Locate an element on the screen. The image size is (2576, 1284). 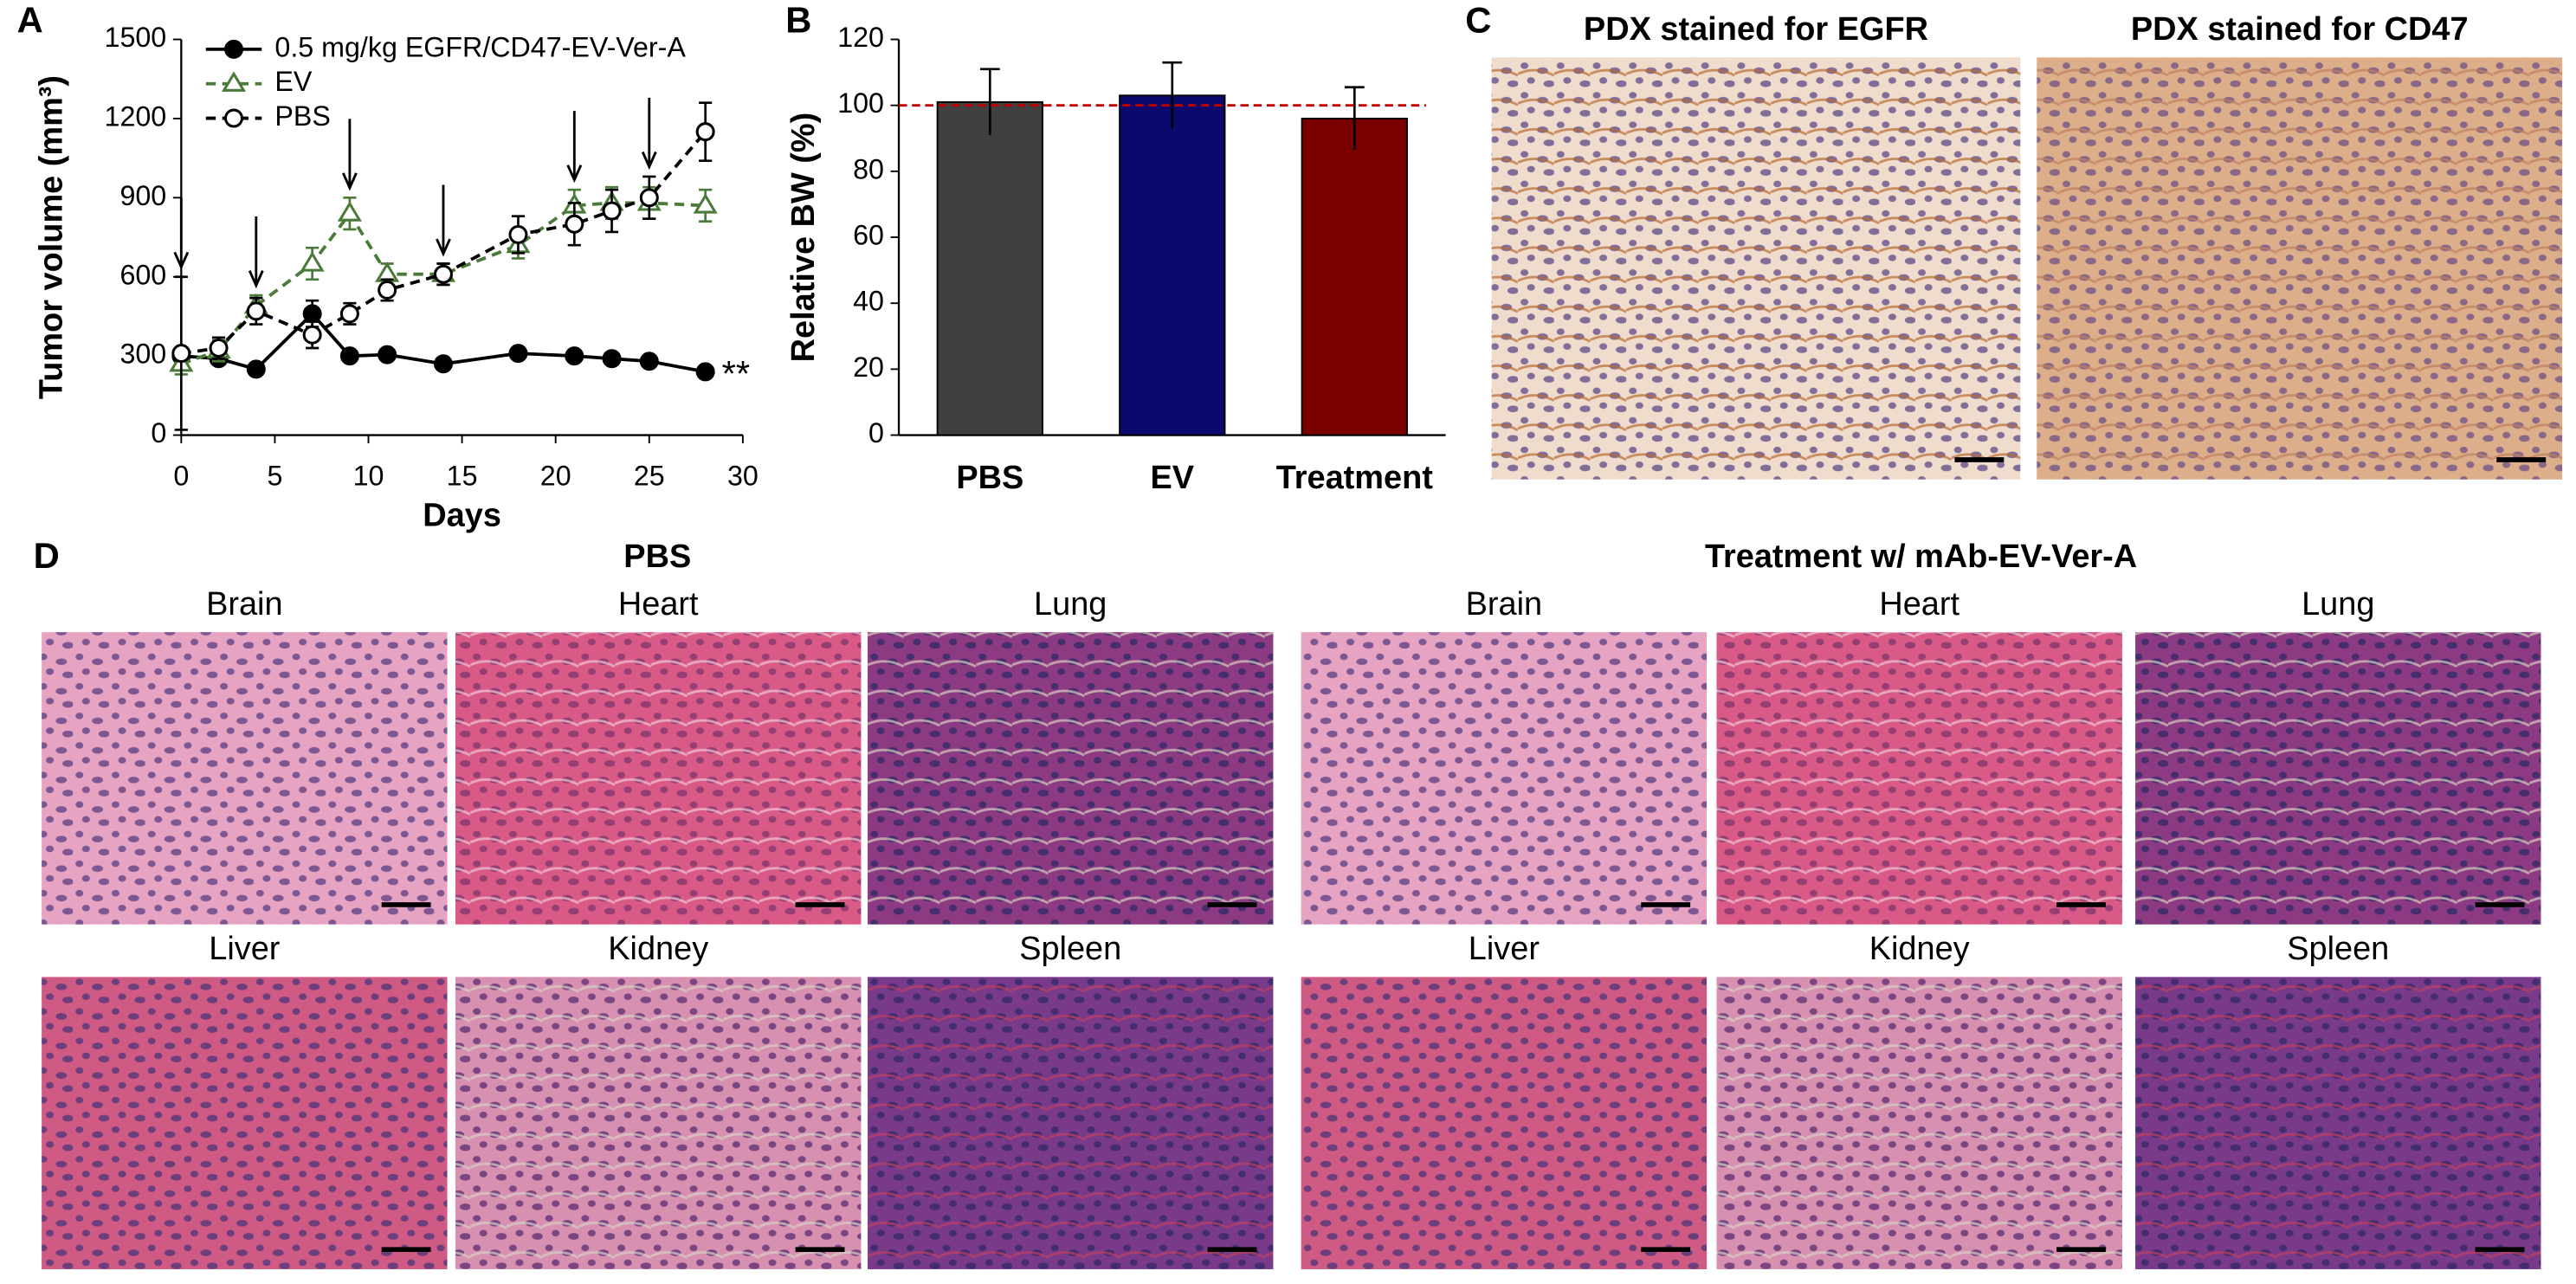
y-tick-label: 80 is located at coordinates (868, 168).